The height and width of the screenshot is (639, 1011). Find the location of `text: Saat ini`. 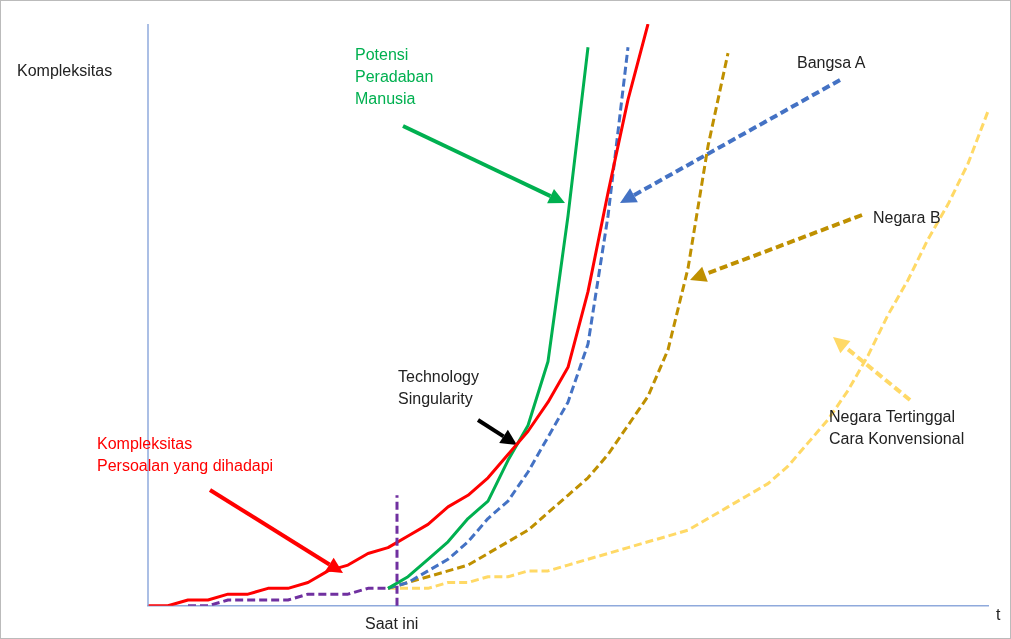

text: Saat ini is located at coordinates (392, 624).